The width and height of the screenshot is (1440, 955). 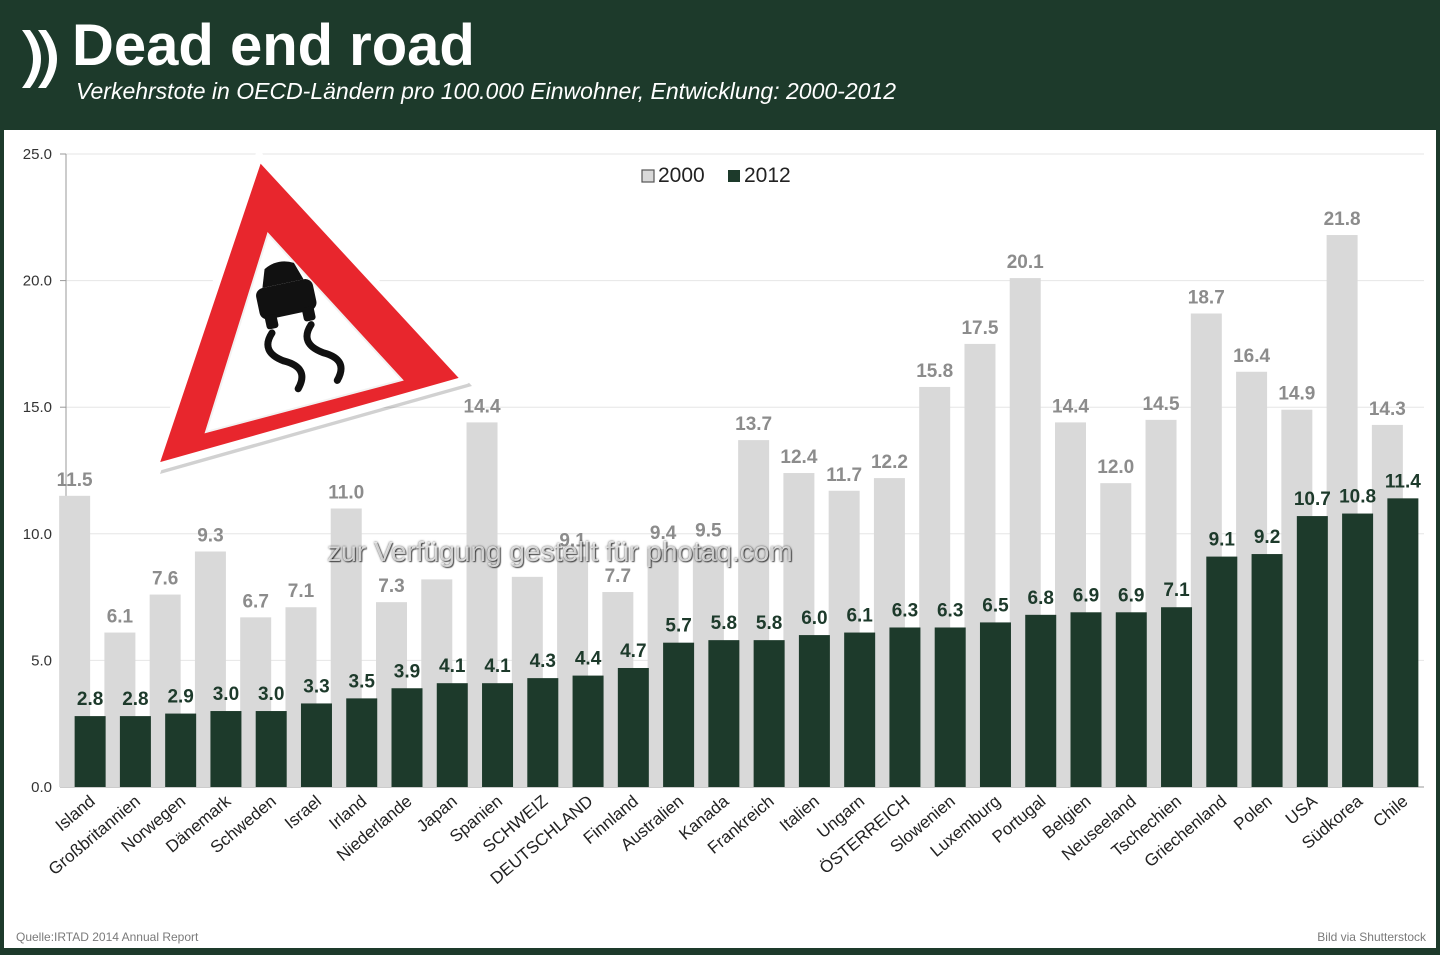 What do you see at coordinates (889, 462) in the screenshot?
I see `data-label-2000: 12.2` at bounding box center [889, 462].